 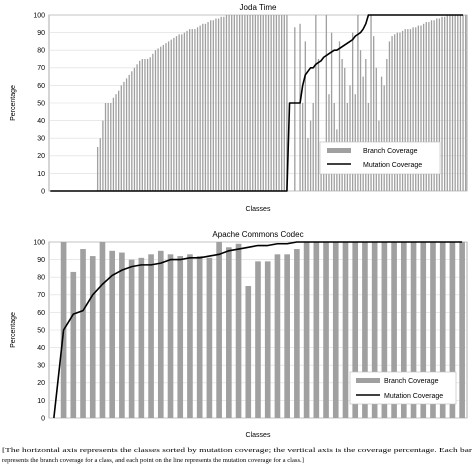 What do you see at coordinates (41, 139) in the screenshot?
I see `y-tick-label: 30` at bounding box center [41, 139].